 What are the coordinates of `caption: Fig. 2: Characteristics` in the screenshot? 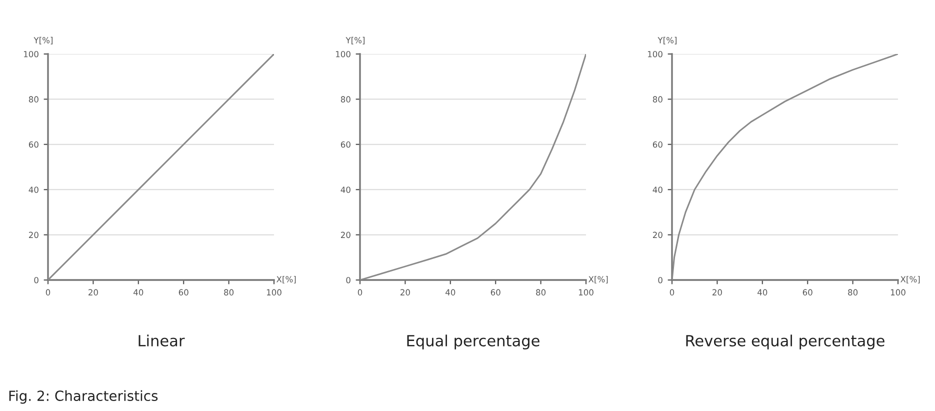 It's located at (83, 397).